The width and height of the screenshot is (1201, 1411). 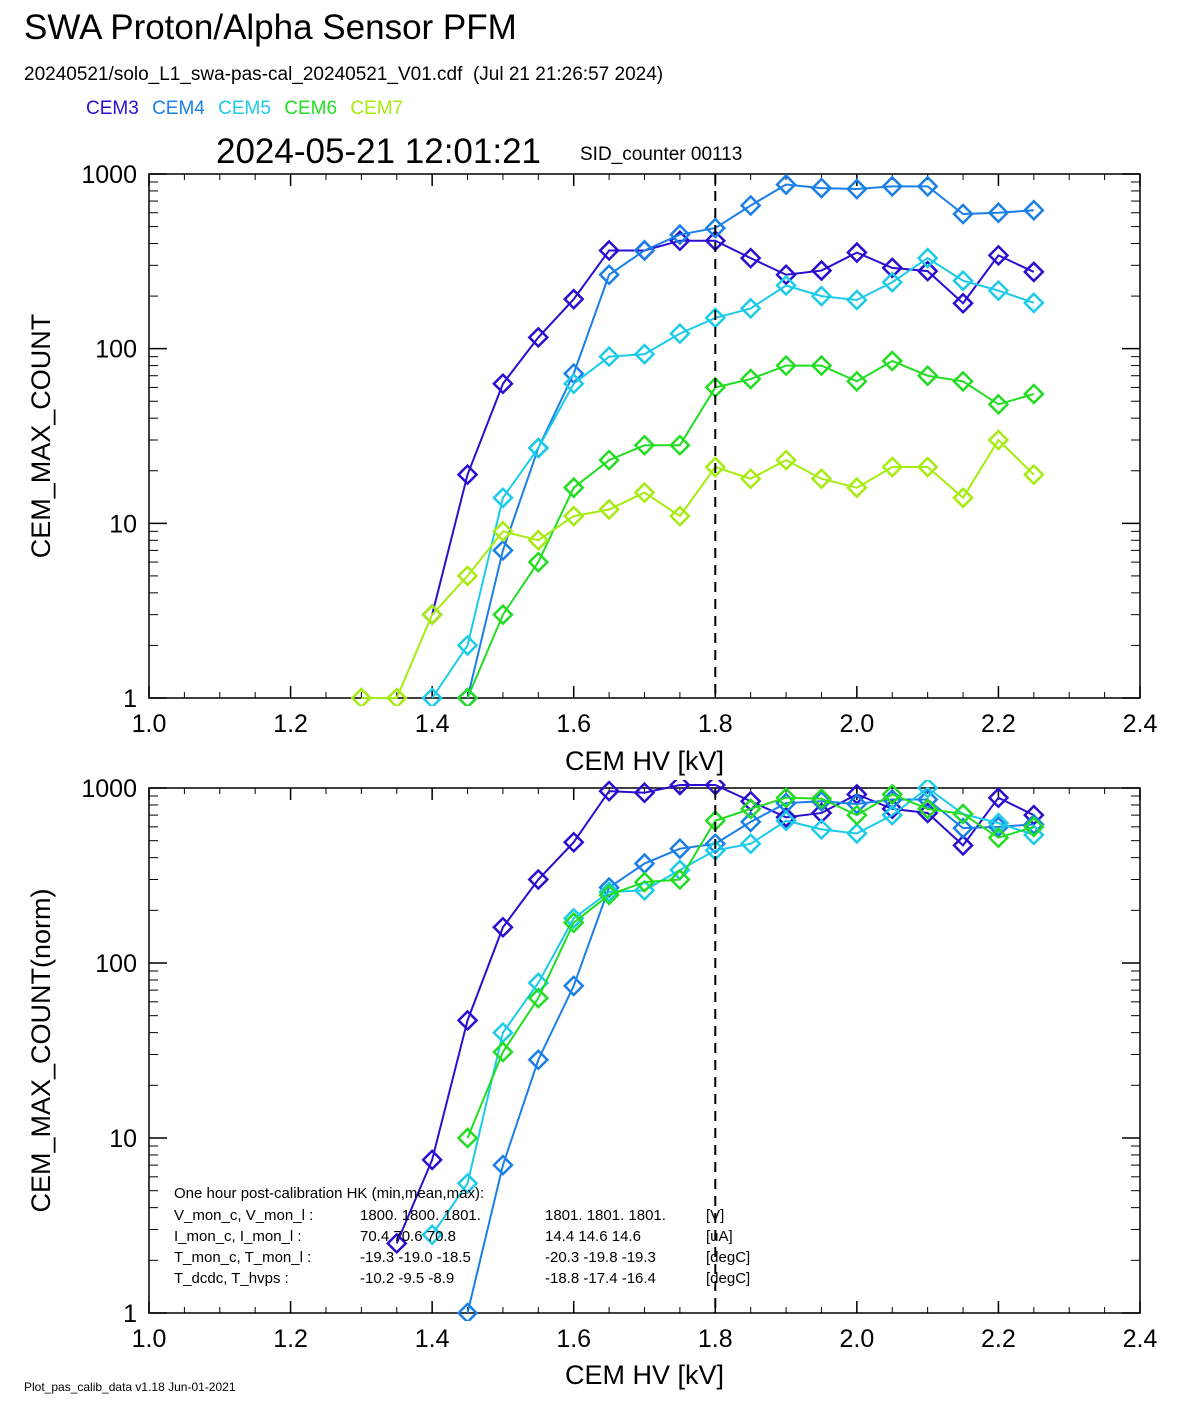 What do you see at coordinates (242, 1257) in the screenshot?
I see `hk-row-label: T_mon_c, T_mon_l :` at bounding box center [242, 1257].